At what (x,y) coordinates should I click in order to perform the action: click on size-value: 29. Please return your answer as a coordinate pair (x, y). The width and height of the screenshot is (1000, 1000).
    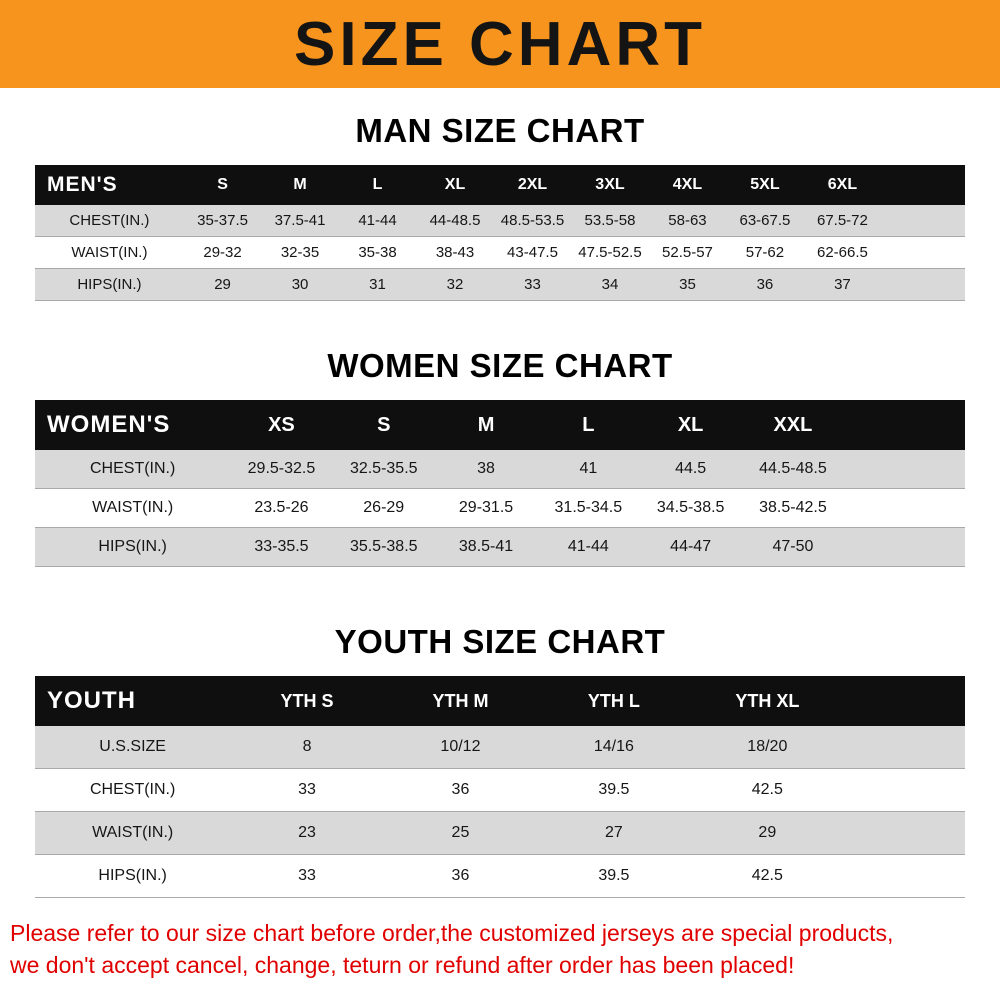
    Looking at the image, I should click on (222, 284).